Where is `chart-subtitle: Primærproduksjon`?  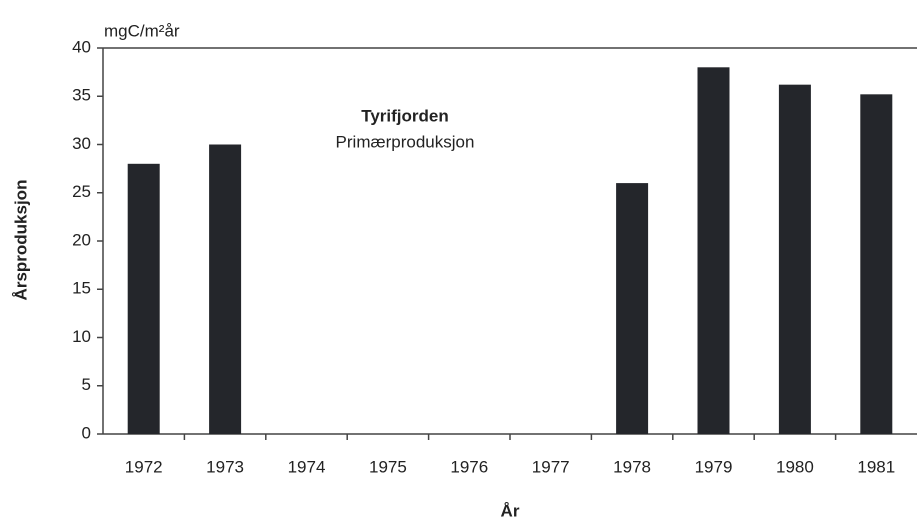 chart-subtitle: Primærproduksjon is located at coordinates (405, 141).